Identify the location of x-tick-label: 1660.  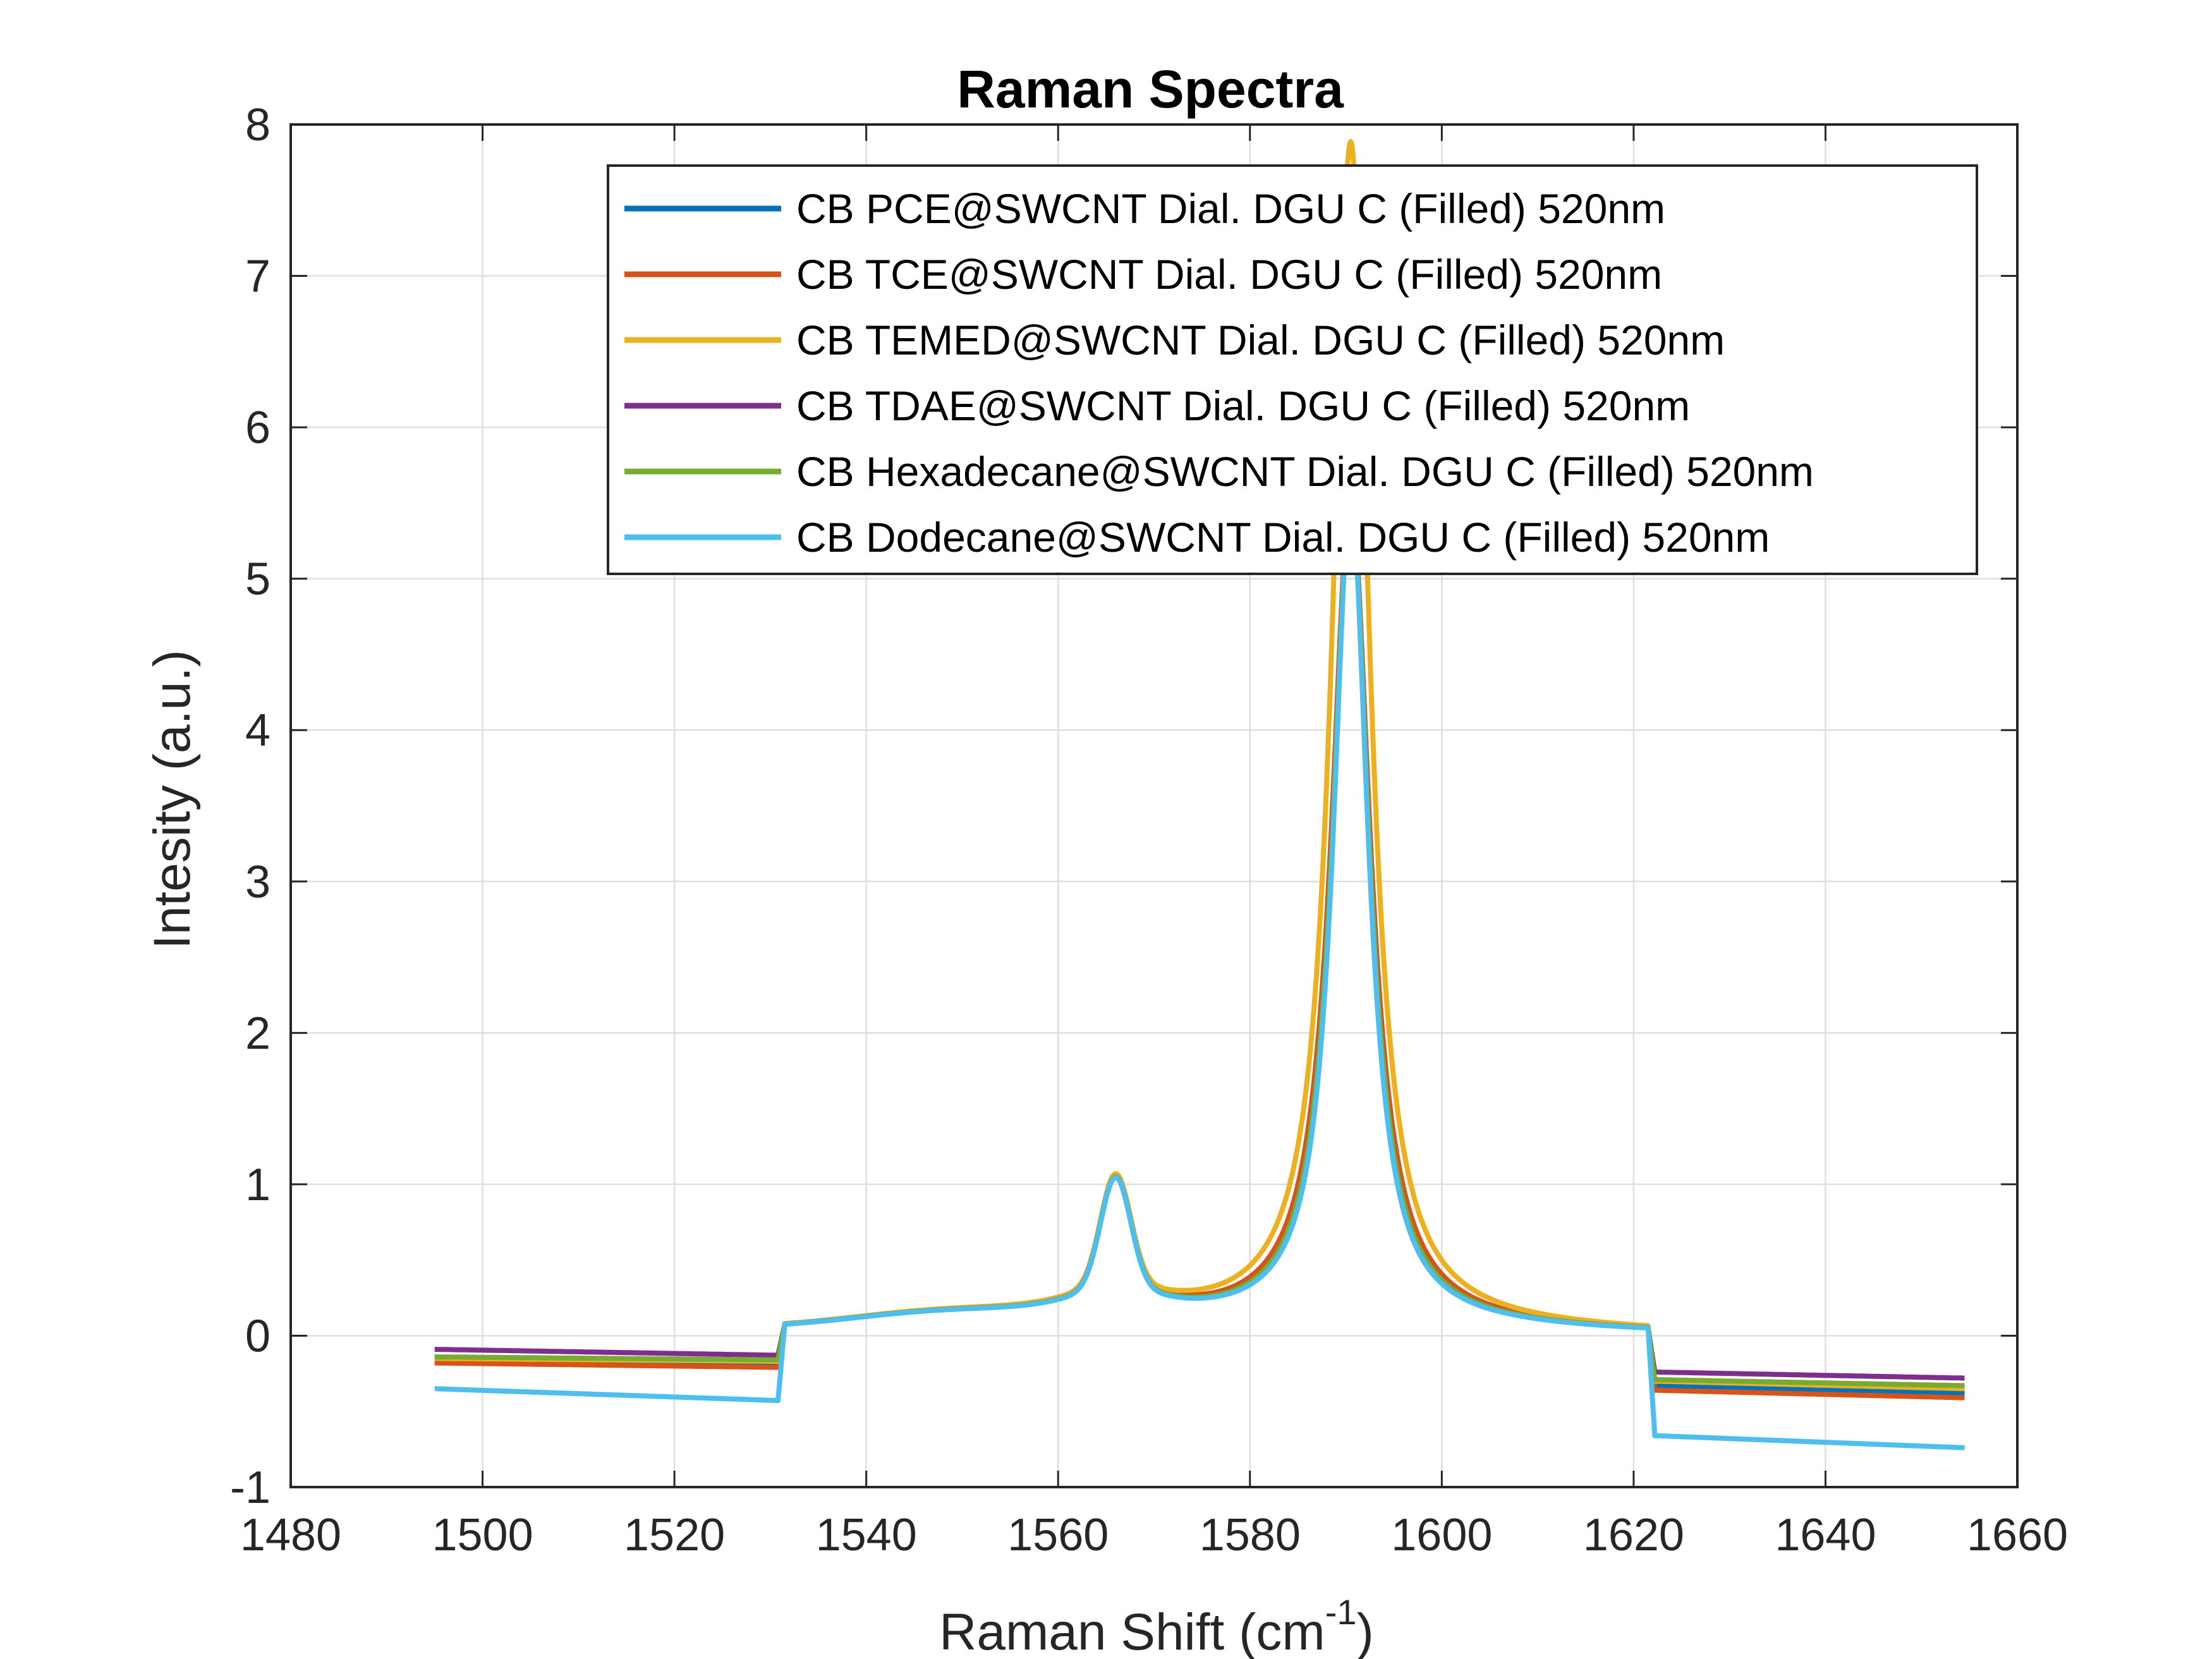
(2017, 1535).